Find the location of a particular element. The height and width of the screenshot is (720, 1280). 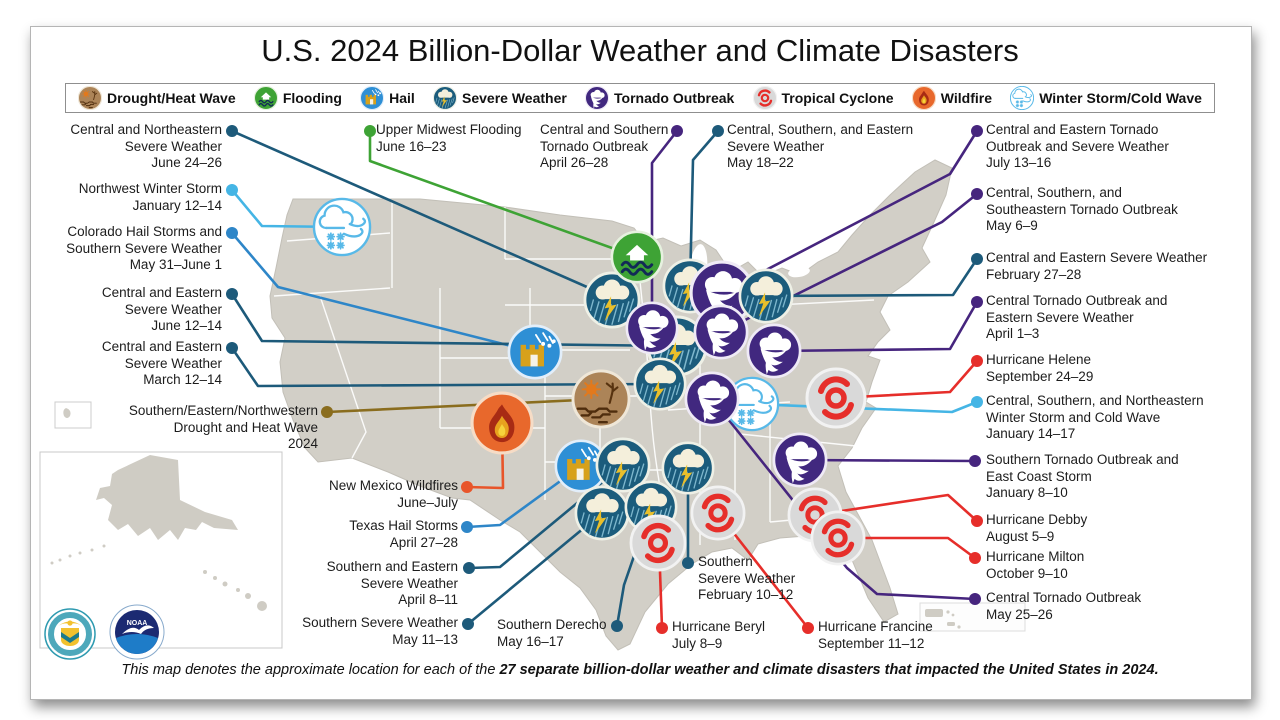

legend-item-tornado: Tornado Outbreak is located at coordinates (659, 98).